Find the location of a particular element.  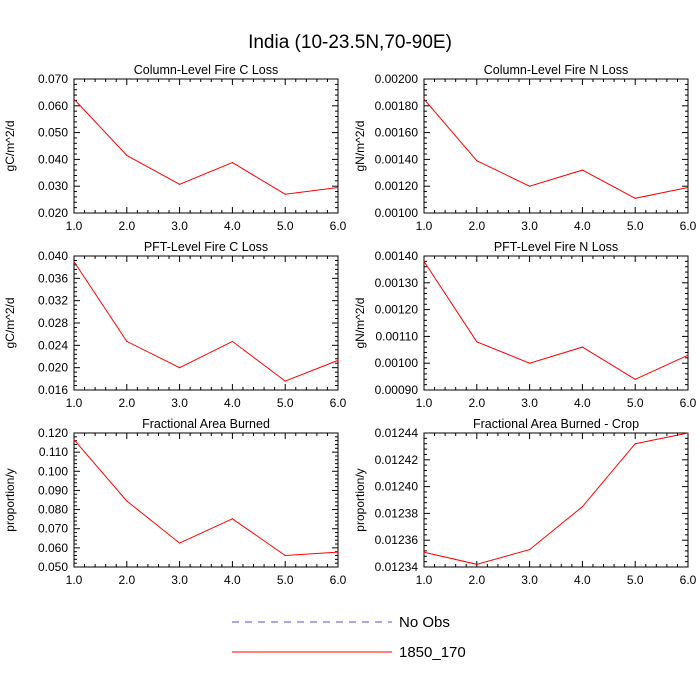

panel-6-y-axis-label: proportion/y is located at coordinates (360, 499).